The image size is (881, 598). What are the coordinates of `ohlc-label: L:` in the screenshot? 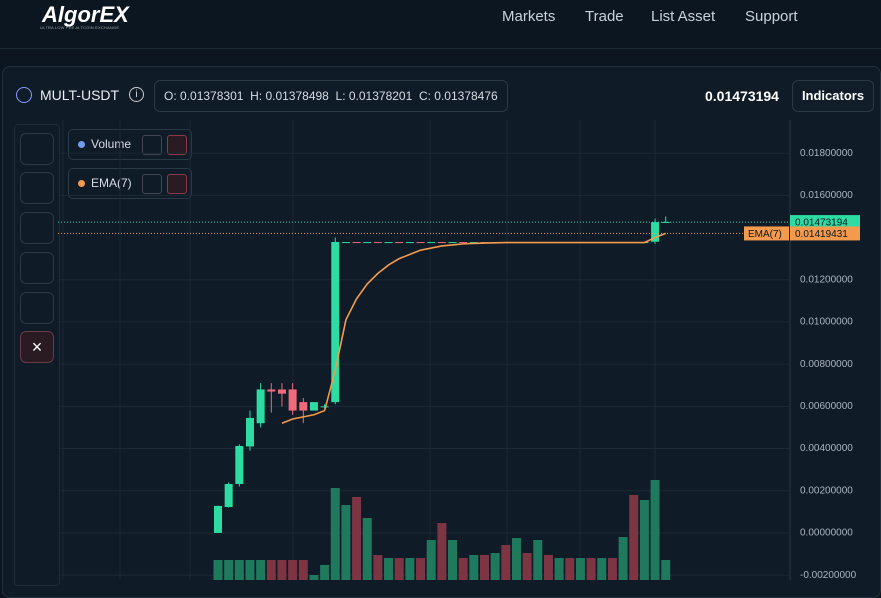 It's located at (340, 96).